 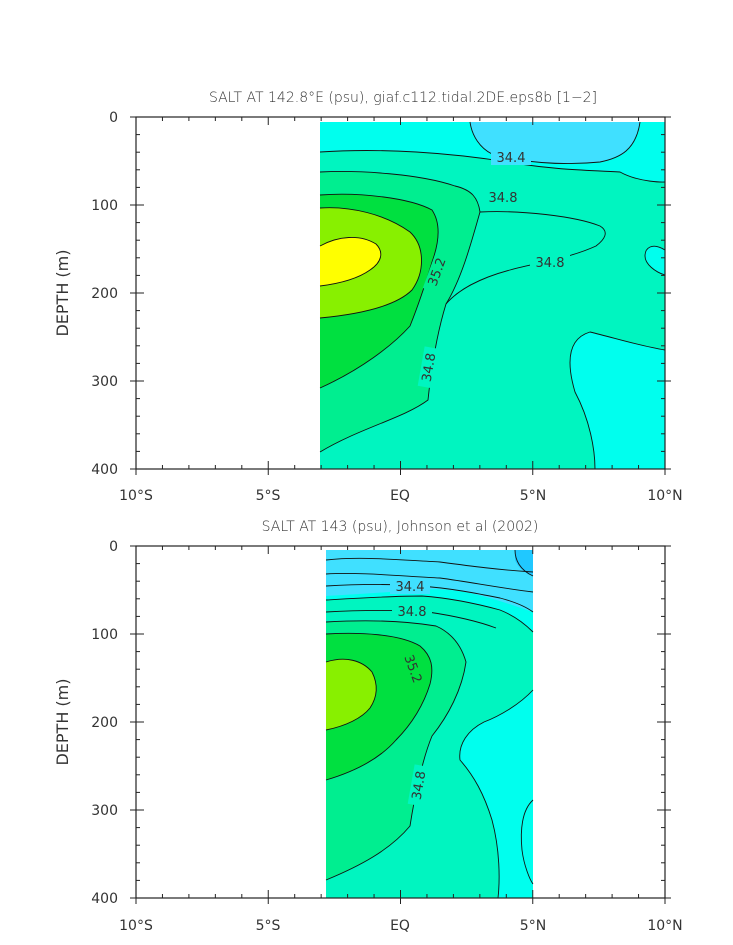 I want to click on panel-bottom-yticklabels: 0 100 200 300 400, so click(x=104, y=723).